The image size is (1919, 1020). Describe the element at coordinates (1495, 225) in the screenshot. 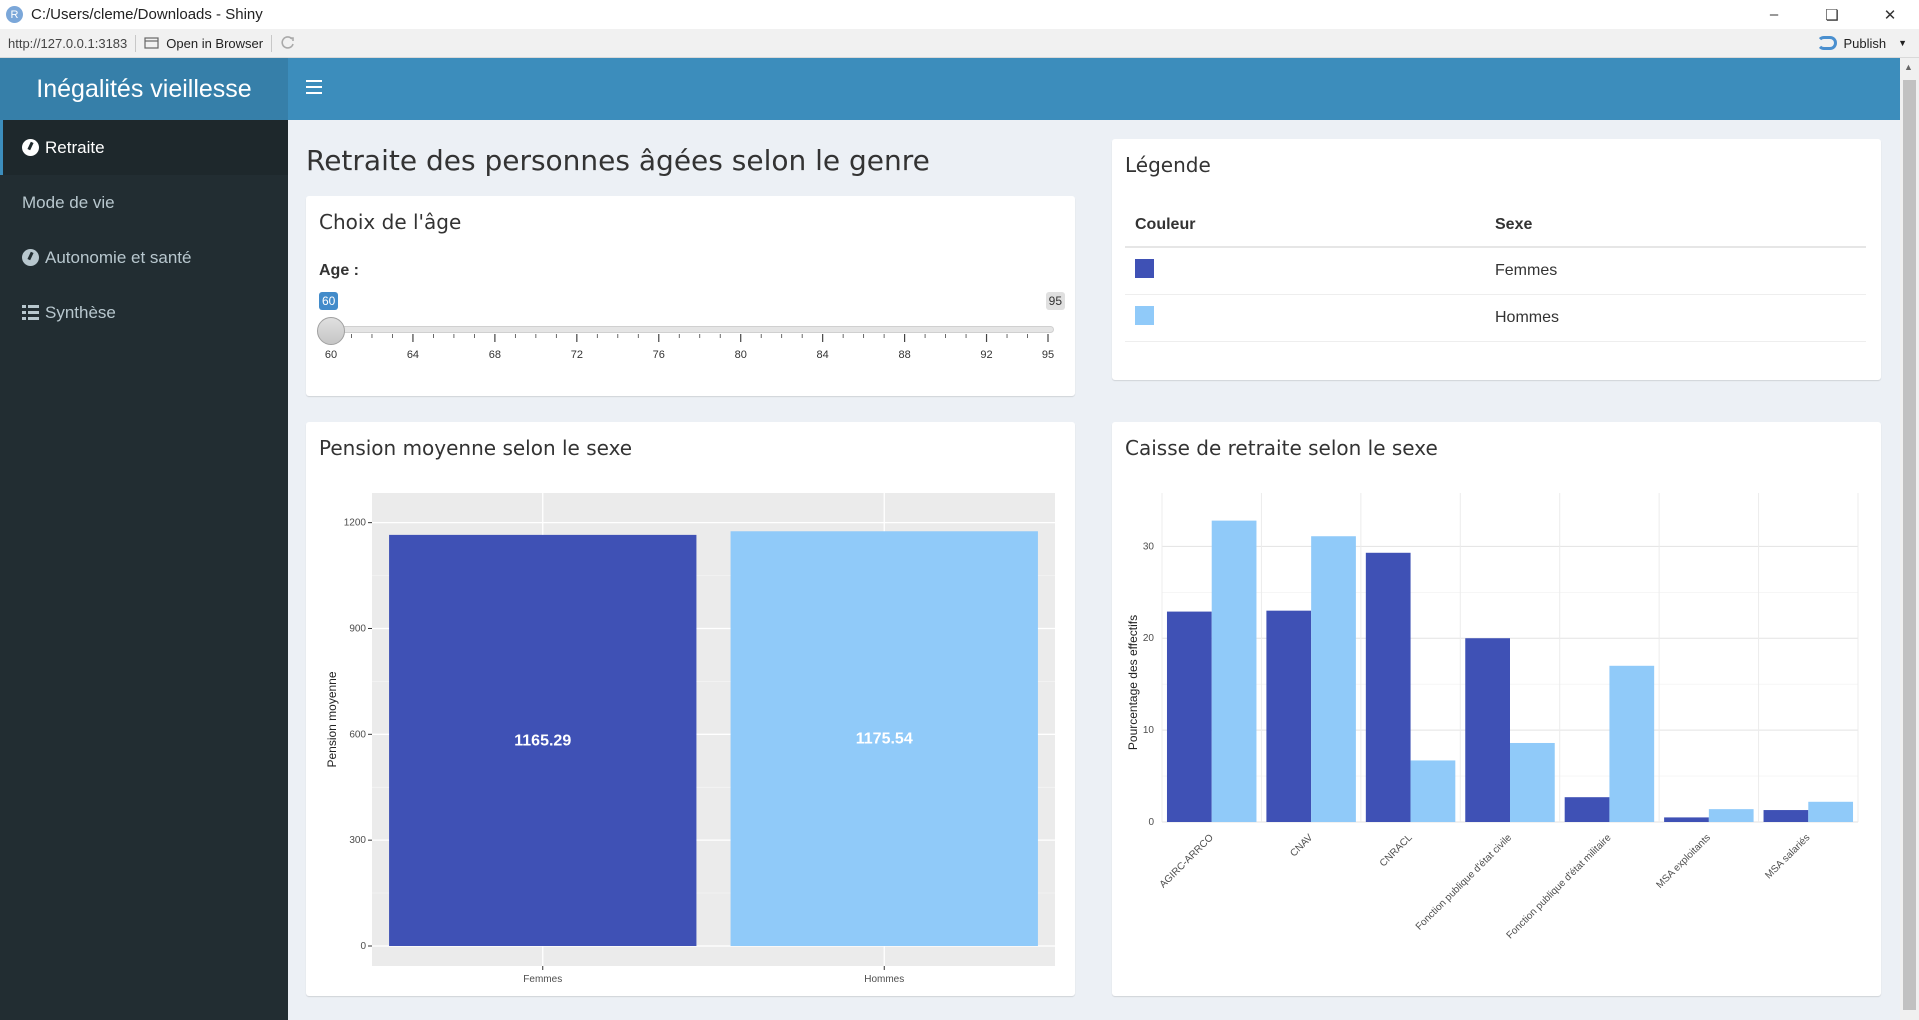

I see `table-header-row: Couleur Sexe` at that location.